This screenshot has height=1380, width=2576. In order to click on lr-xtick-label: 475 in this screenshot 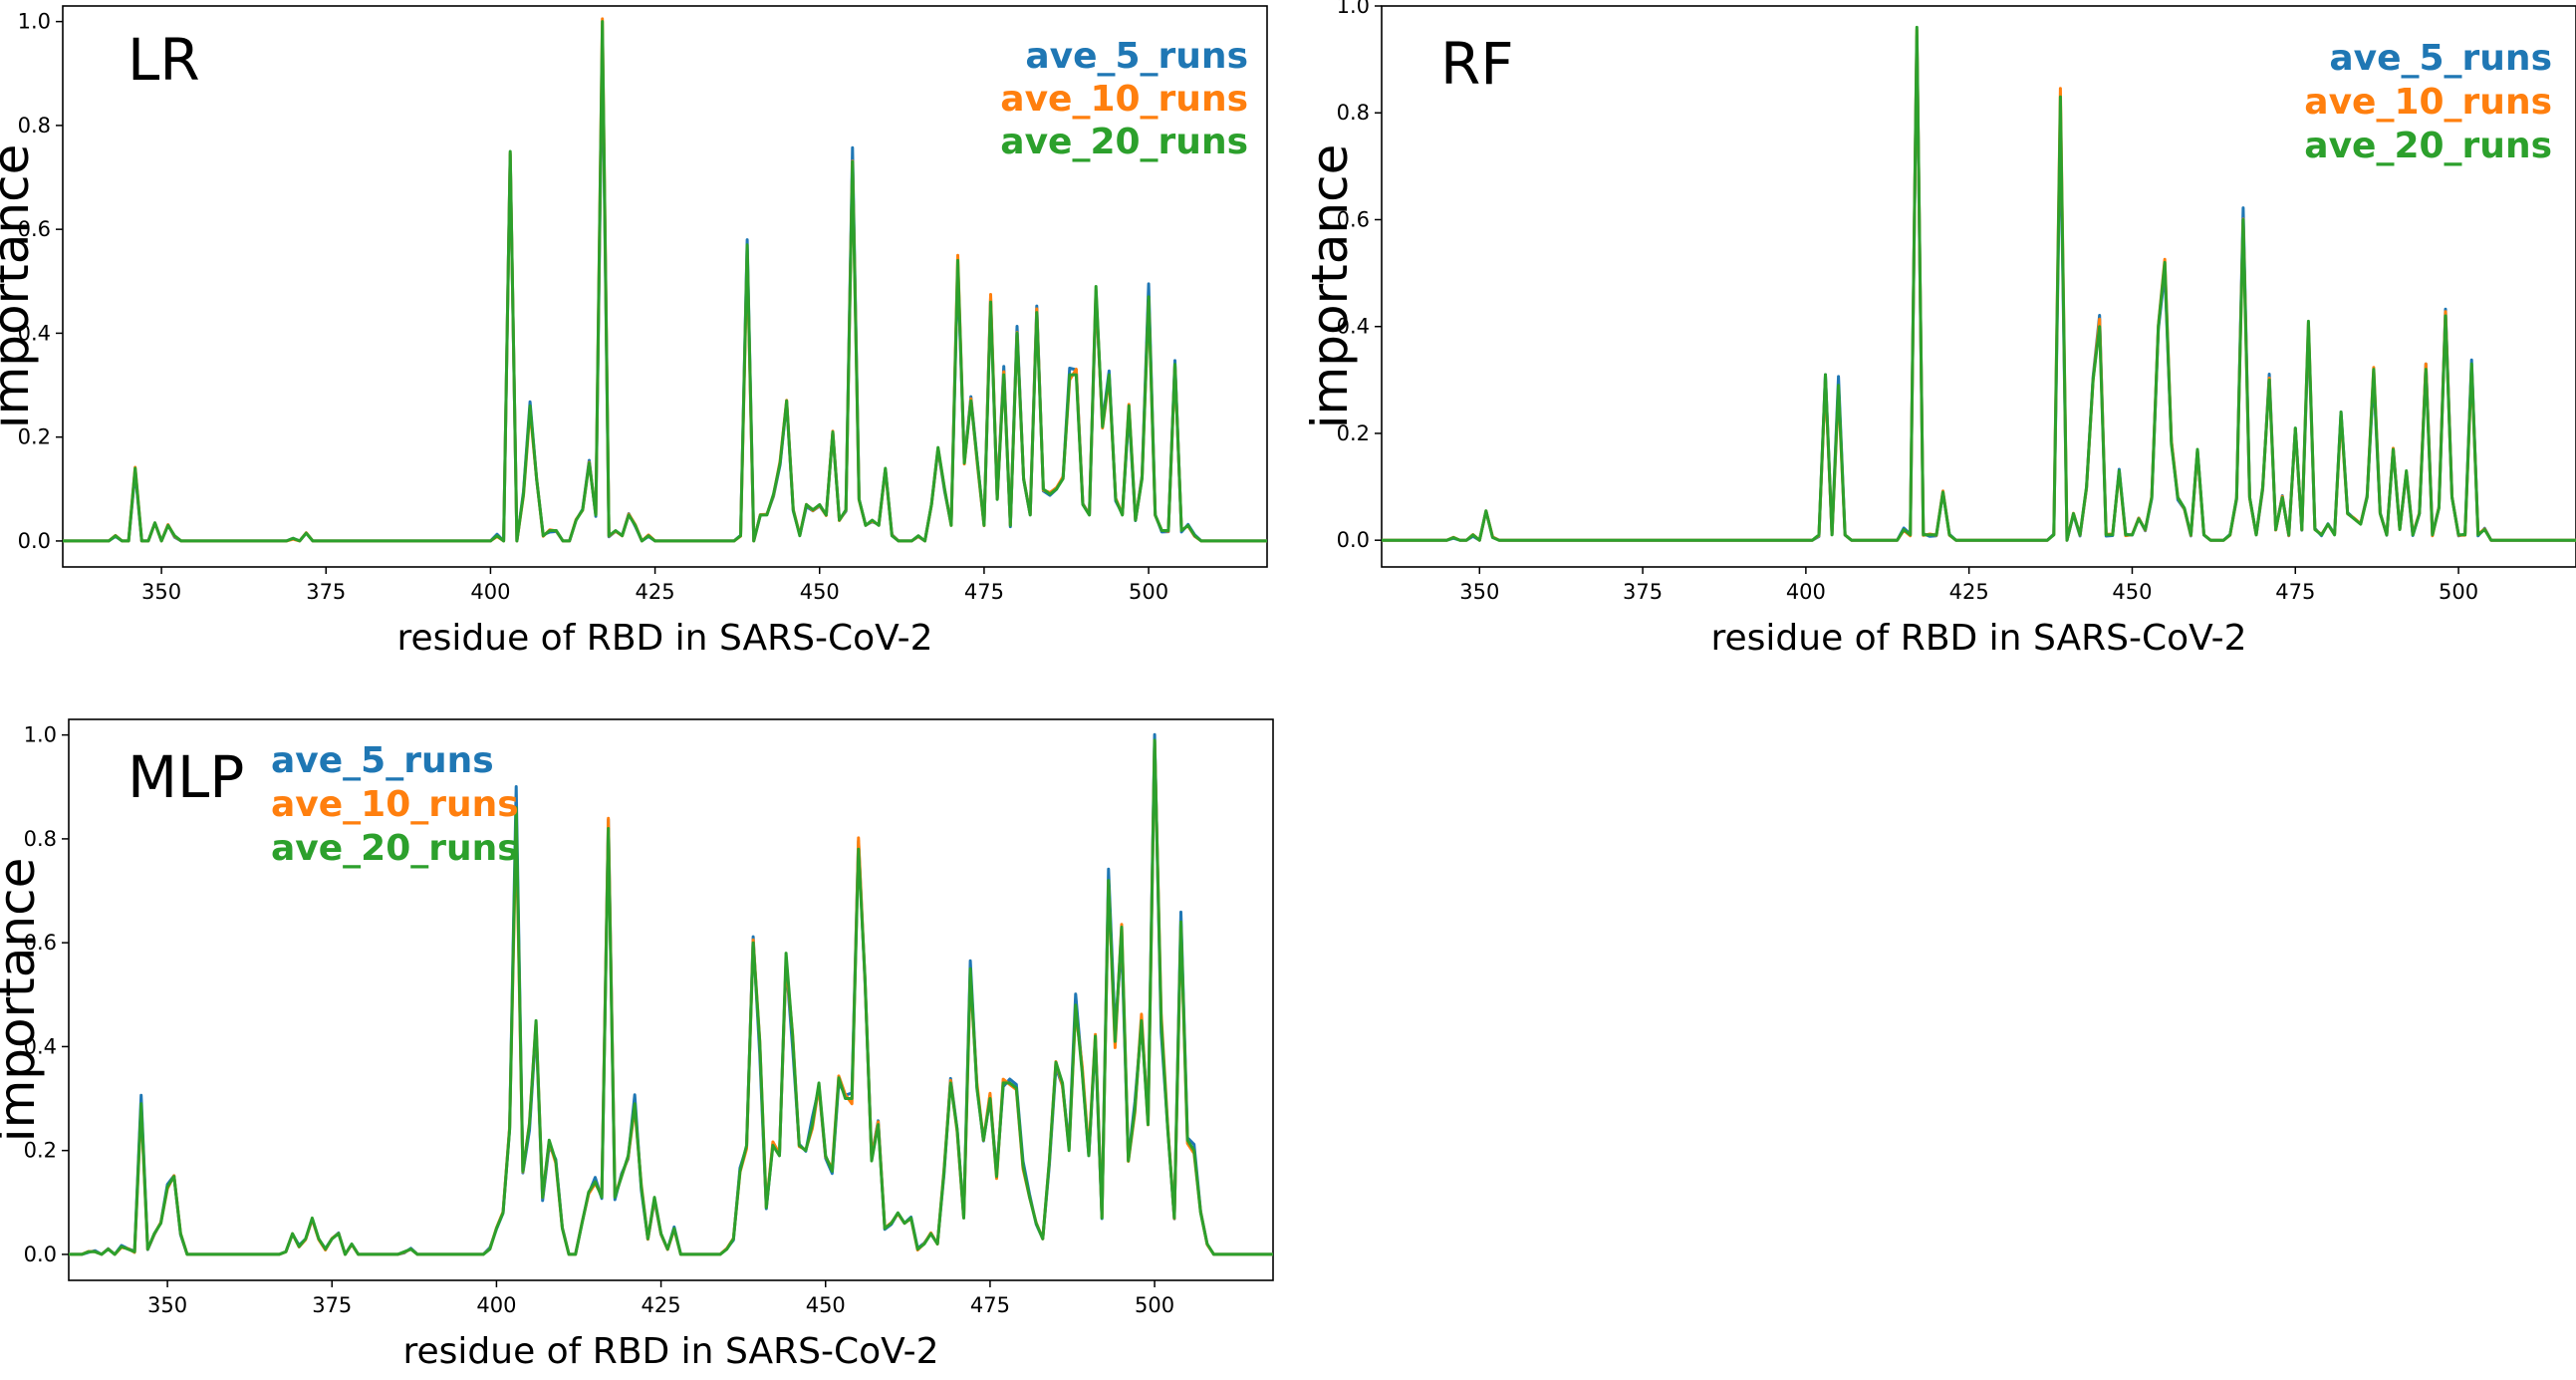, I will do `click(984, 592)`.